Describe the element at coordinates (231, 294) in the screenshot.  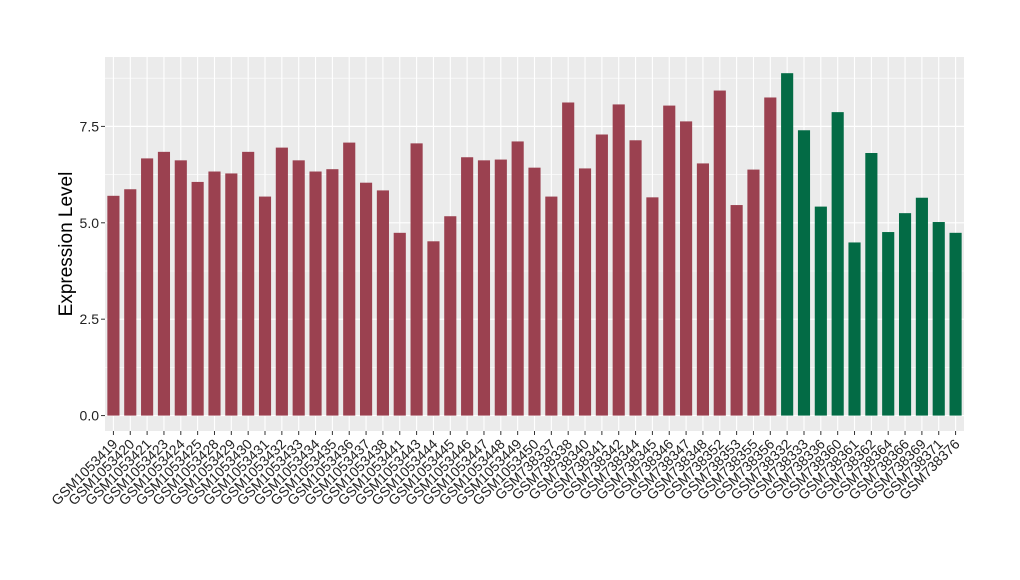
I see `bar-GSM1053429` at that location.